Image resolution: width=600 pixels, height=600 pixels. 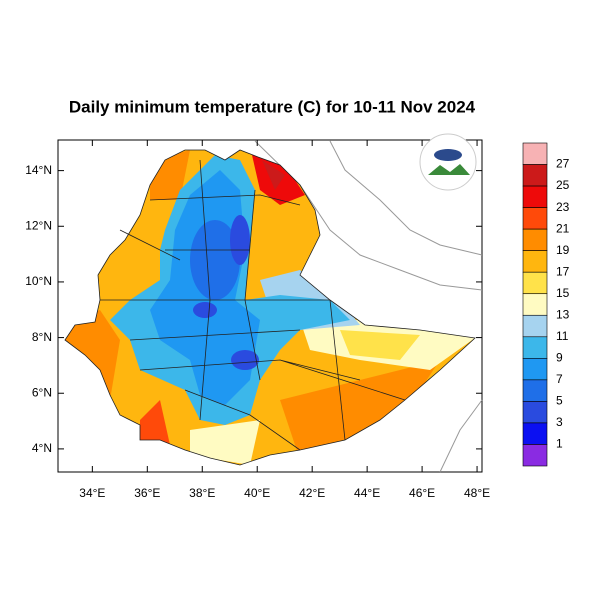 I want to click on colorbar-label: 11, so click(x=562, y=336).